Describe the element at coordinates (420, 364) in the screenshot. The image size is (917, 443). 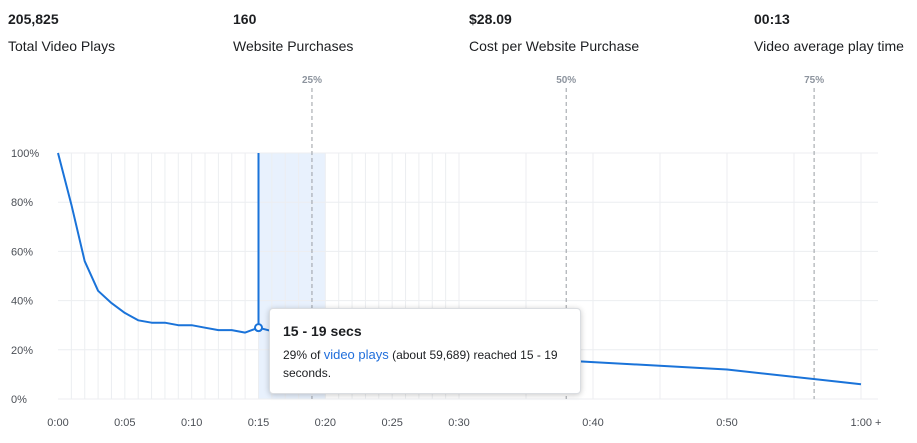
I see `tooltip-rest-text: (about 59,689) reached 15 - 19 seconds.` at that location.